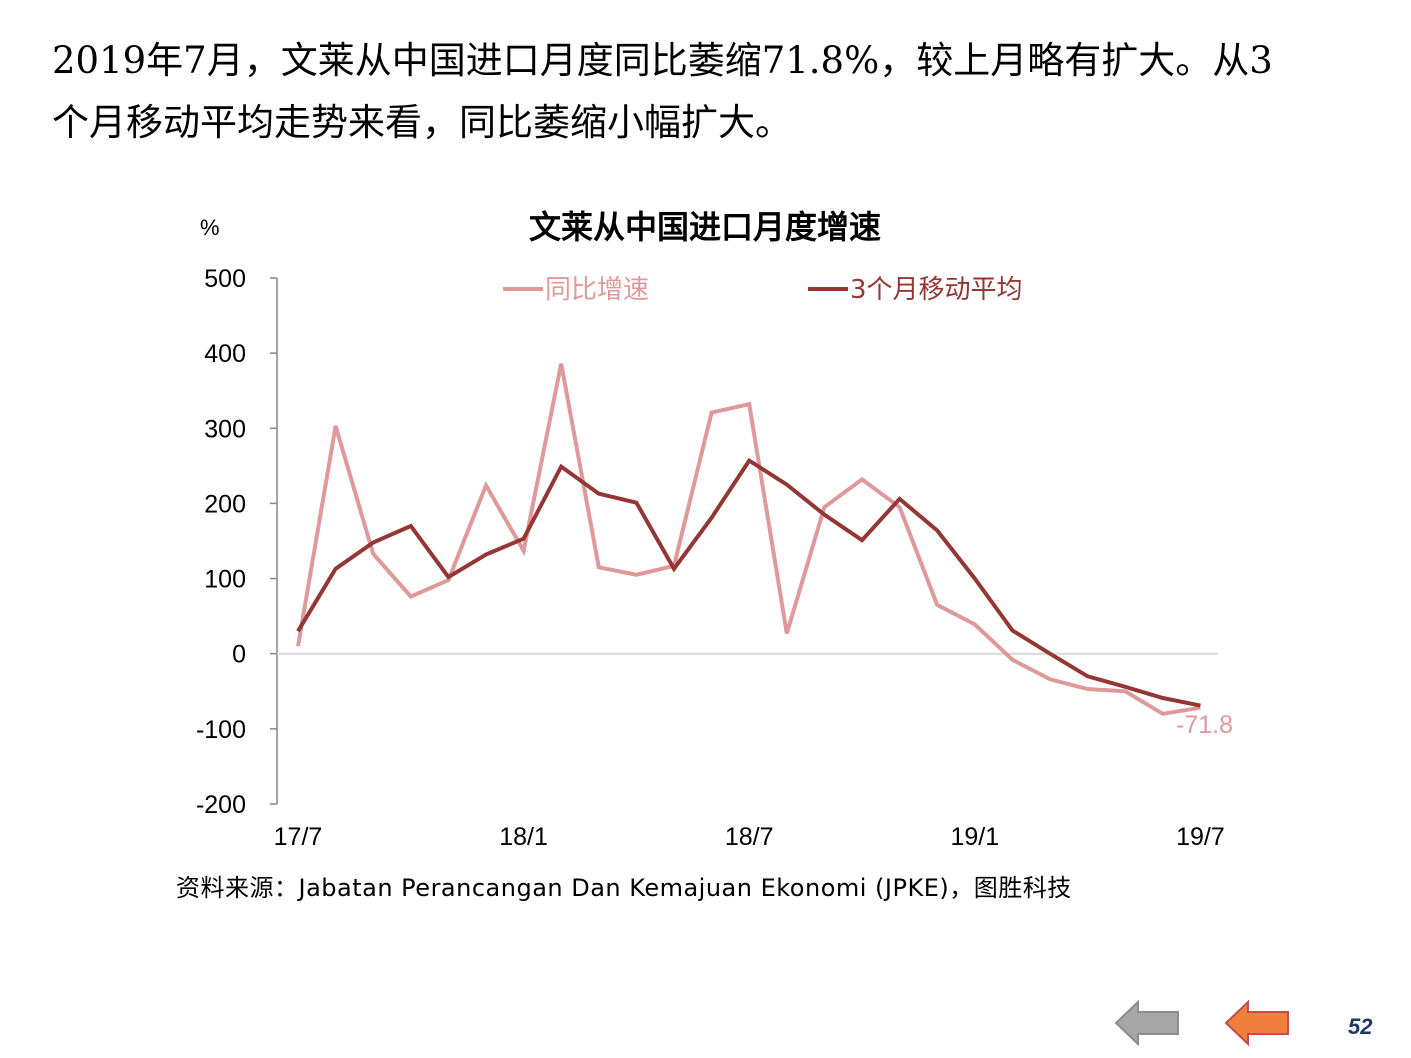  Describe the element at coordinates (422, 122) in the screenshot. I see `intro-line-2: 个月移动平均走势来看，同比萎缩小幅扩大。` at that location.